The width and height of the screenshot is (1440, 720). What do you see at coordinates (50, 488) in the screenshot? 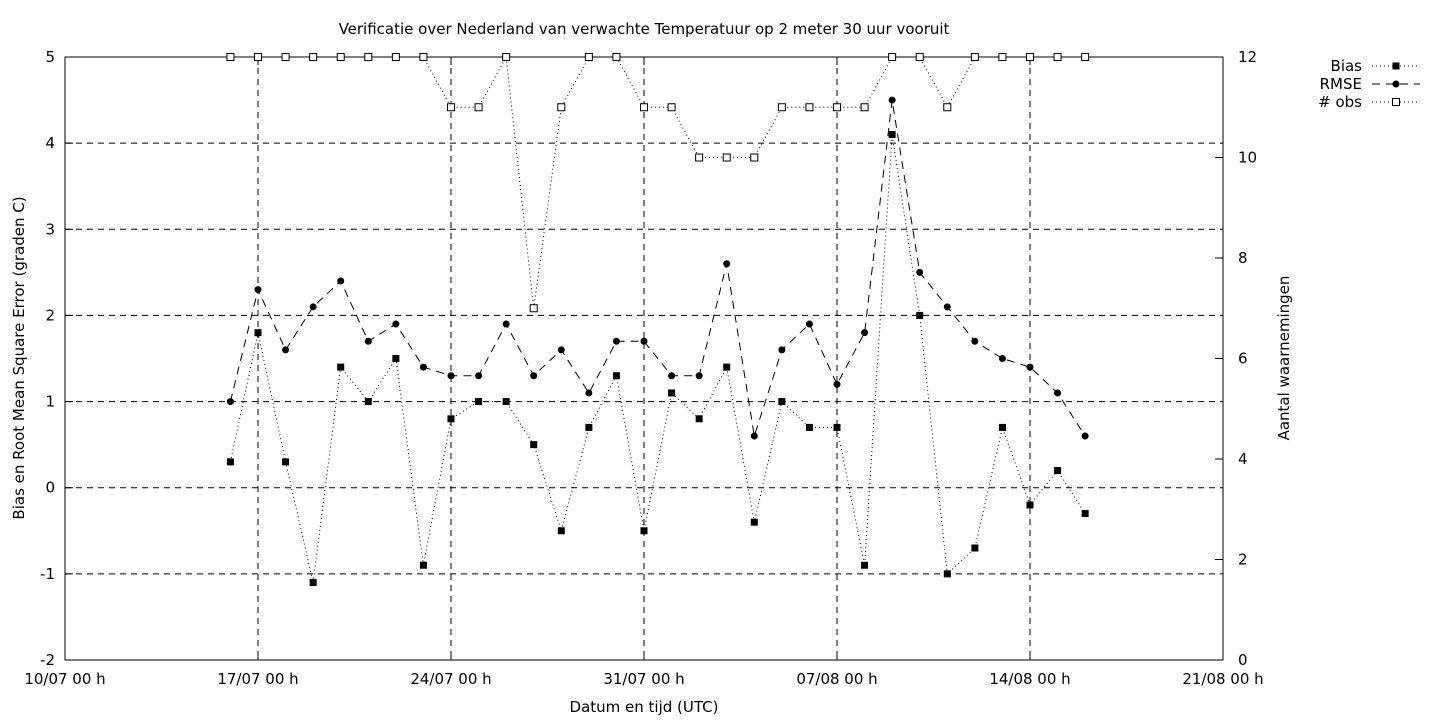
I see `y-tick-label: 0` at bounding box center [50, 488].